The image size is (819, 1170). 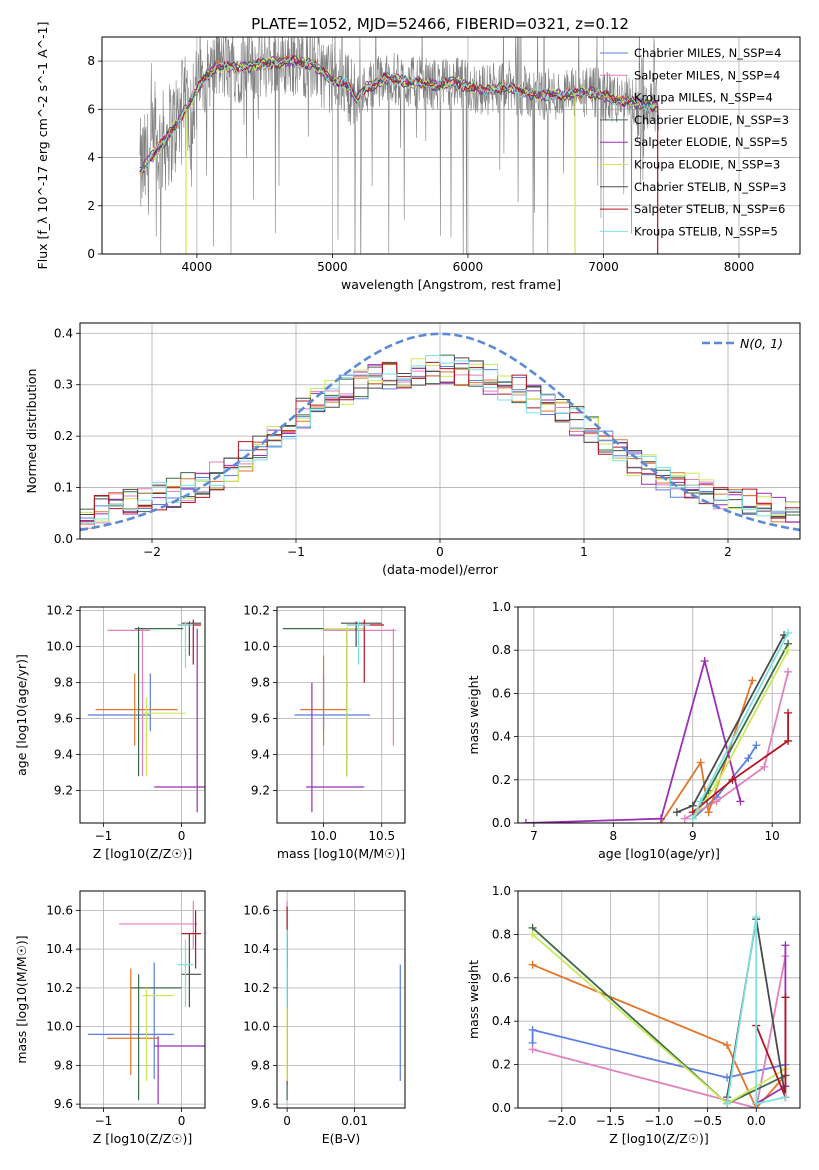 What do you see at coordinates (707, 1121) in the screenshot?
I see `x-tick-label: −0.5` at bounding box center [707, 1121].